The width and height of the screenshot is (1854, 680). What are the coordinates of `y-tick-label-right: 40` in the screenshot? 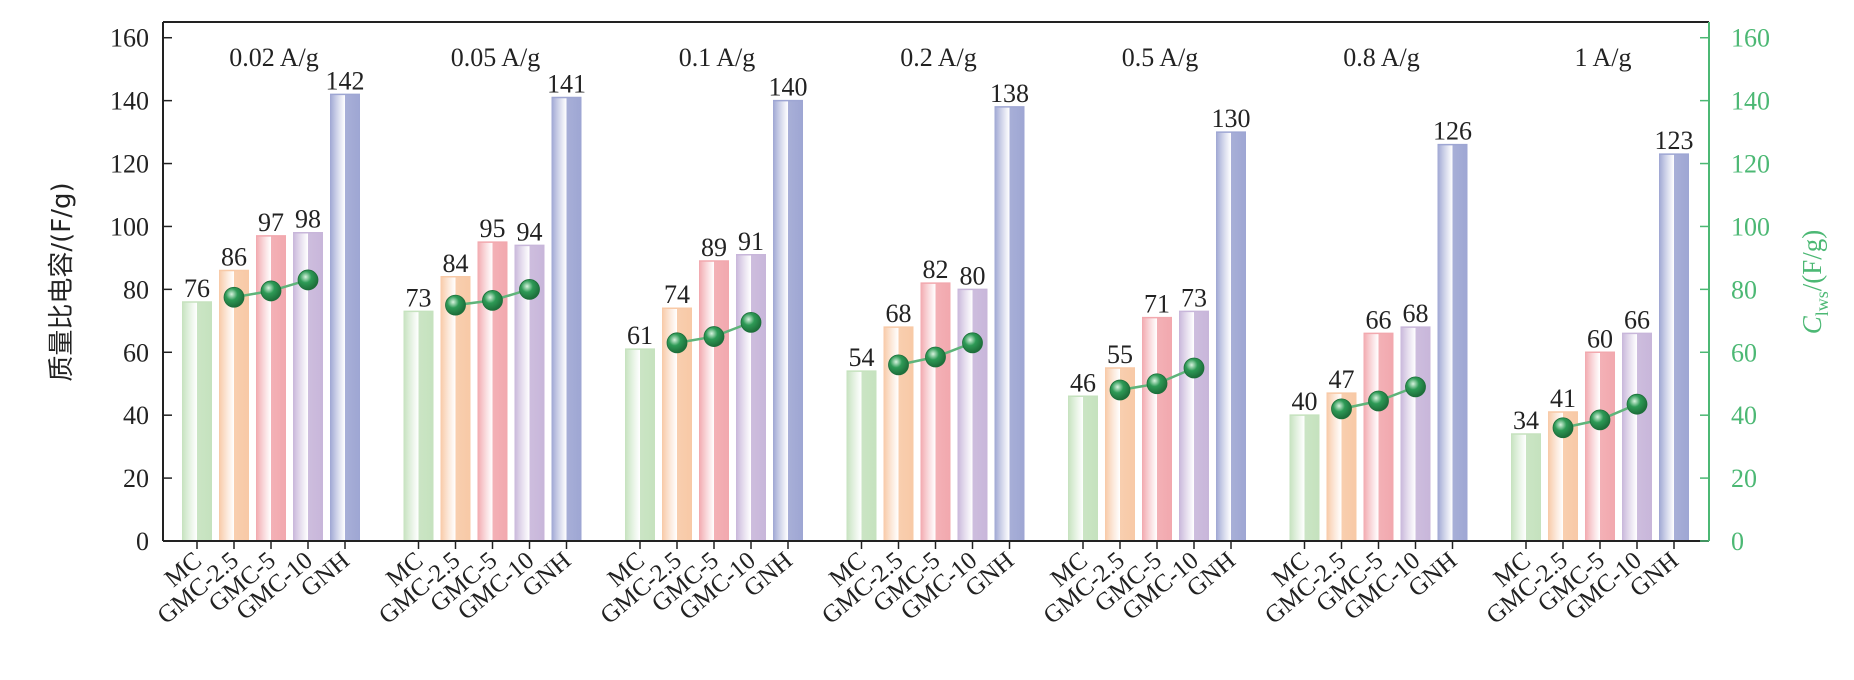 It's located at (1744, 415).